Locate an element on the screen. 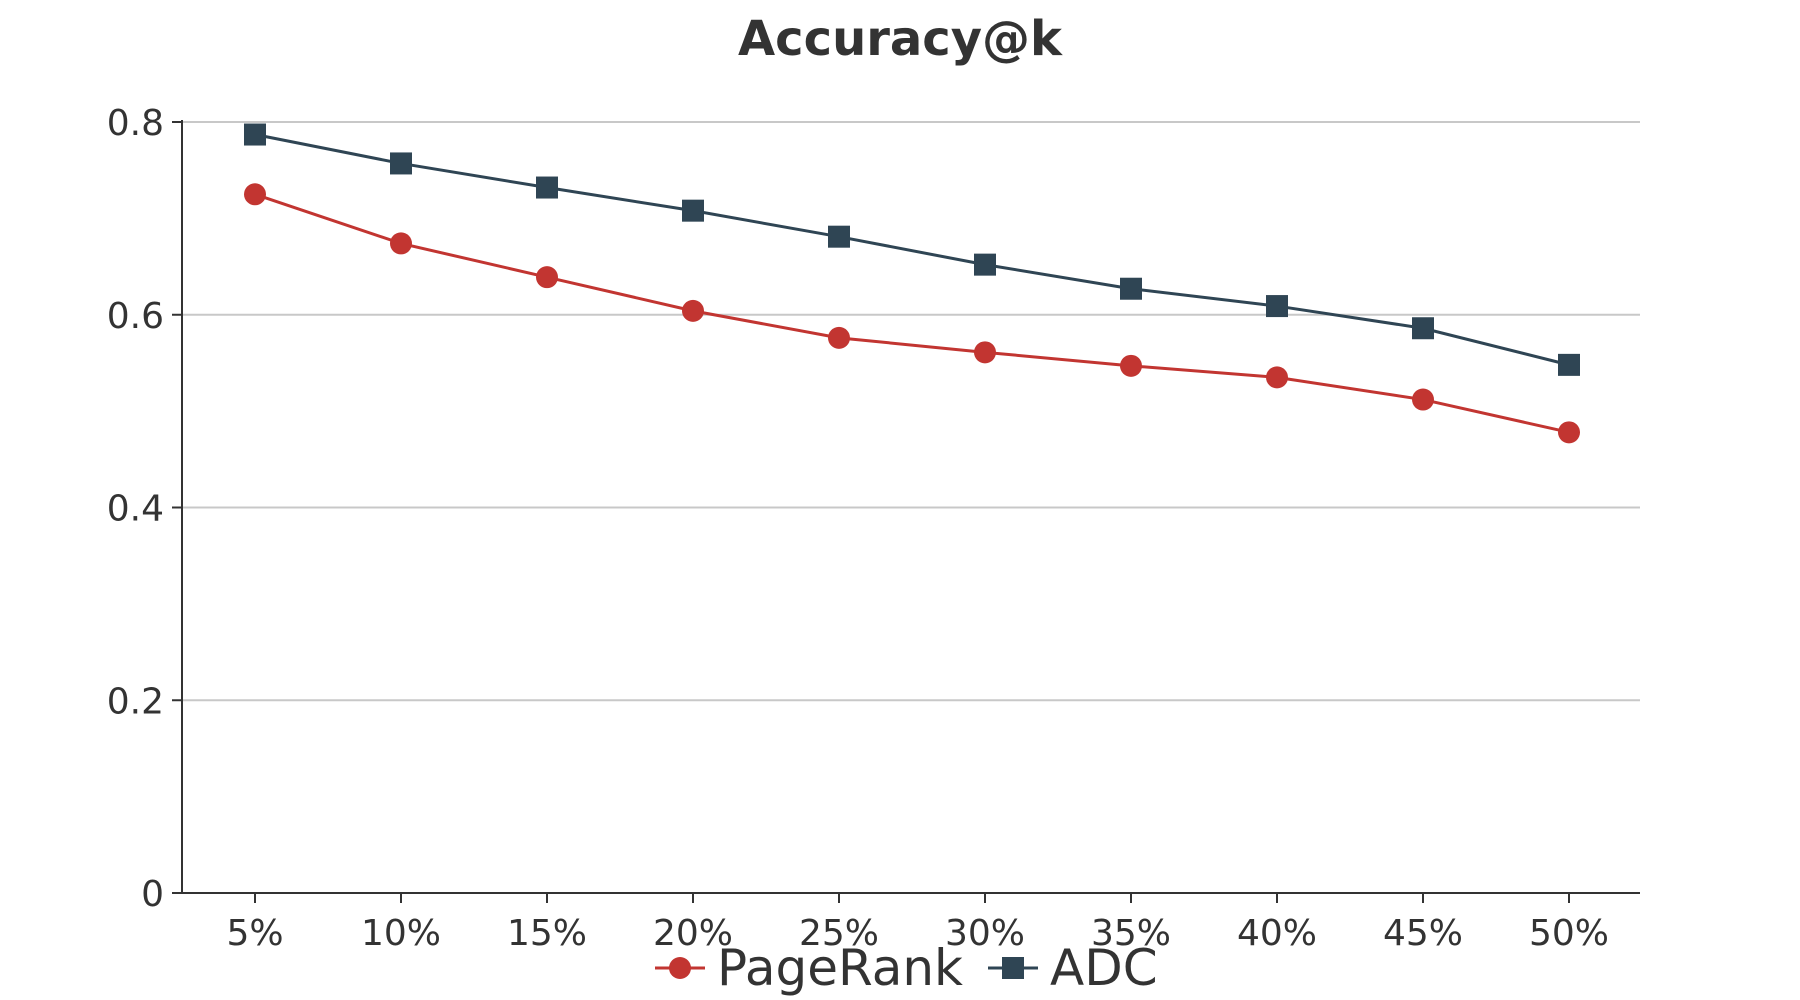 Image resolution: width=1800 pixels, height=1000 pixels. x-tick-label: 5% is located at coordinates (254, 933).